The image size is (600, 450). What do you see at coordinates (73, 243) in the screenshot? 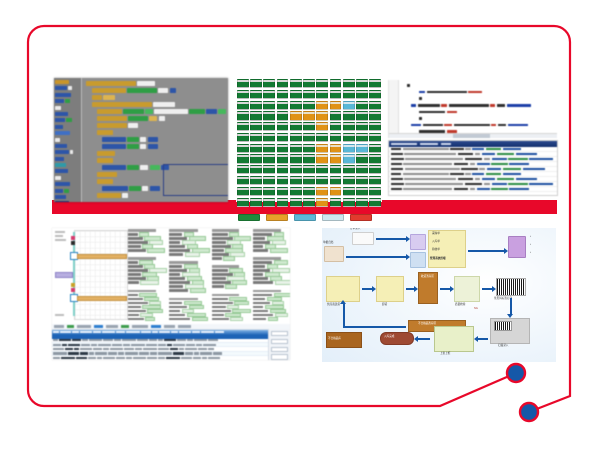
I see `gantt-milestone-marker` at bounding box center [73, 243].